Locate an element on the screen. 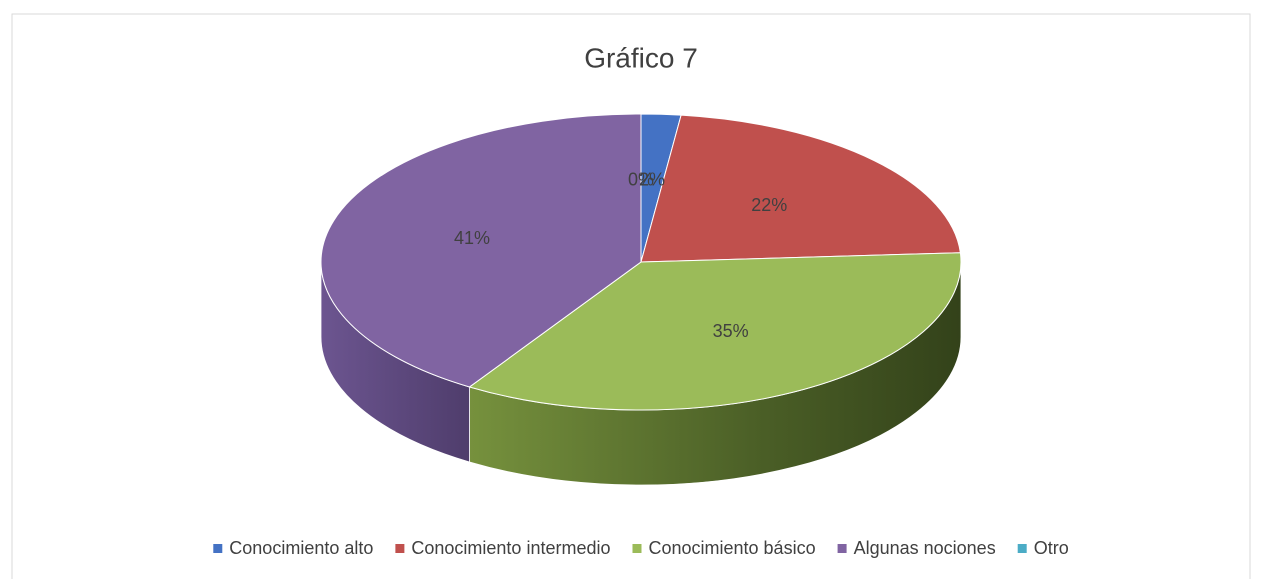  legend-label: Conocimiento alto is located at coordinates (301, 548).